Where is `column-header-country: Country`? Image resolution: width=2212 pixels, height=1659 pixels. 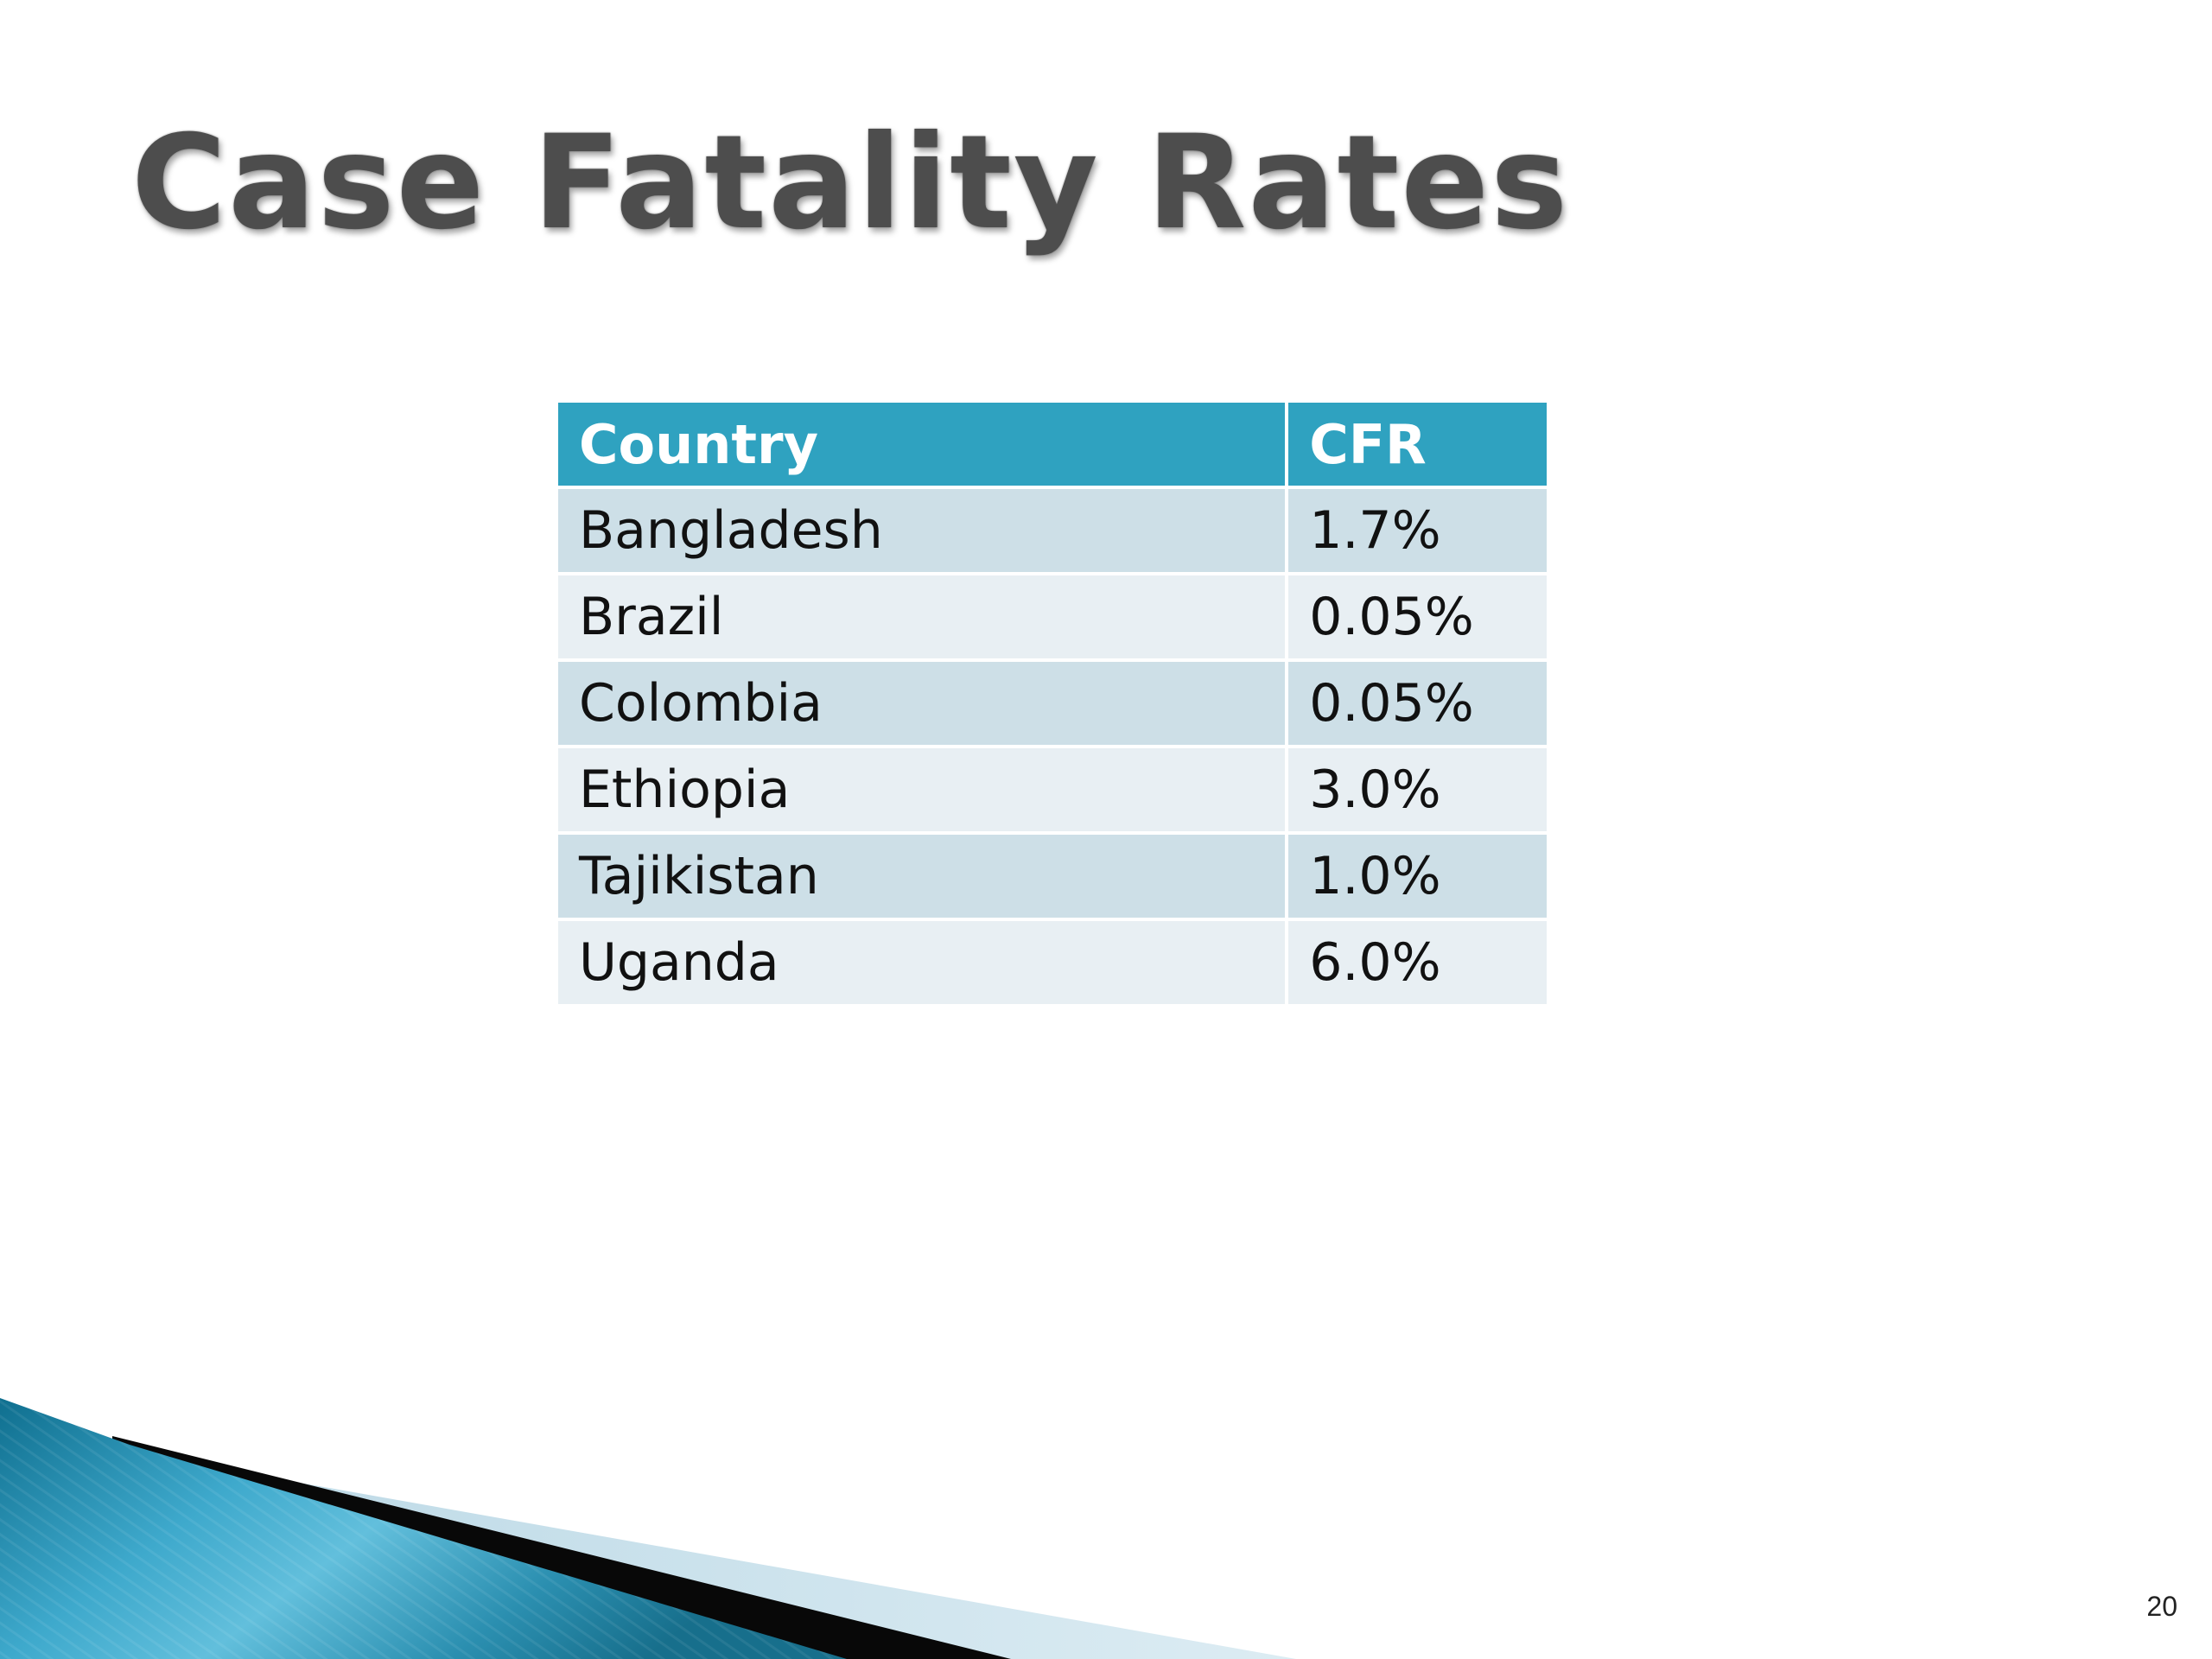 column-header-country: Country is located at coordinates (921, 444).